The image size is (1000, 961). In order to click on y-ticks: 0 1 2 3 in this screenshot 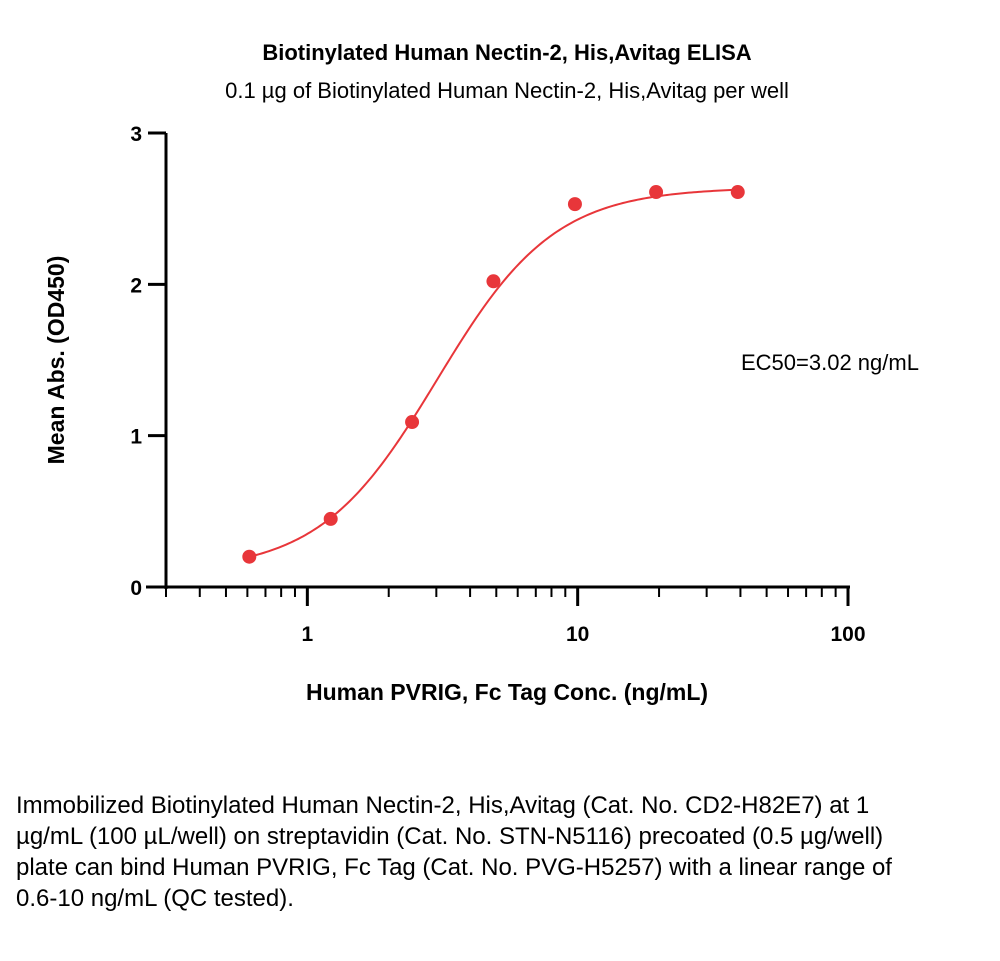, I will do `click(148, 361)`.